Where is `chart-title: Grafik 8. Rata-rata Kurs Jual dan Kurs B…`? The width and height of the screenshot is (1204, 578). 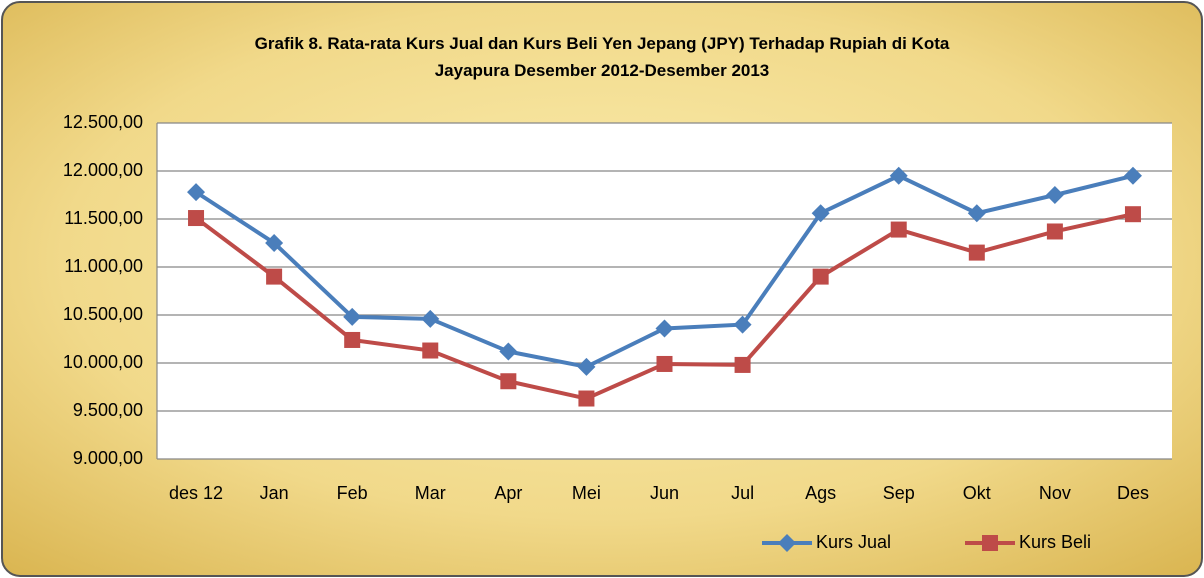
chart-title: Grafik 8. Rata-rata Kurs Jual dan Kurs B… is located at coordinates (602, 57).